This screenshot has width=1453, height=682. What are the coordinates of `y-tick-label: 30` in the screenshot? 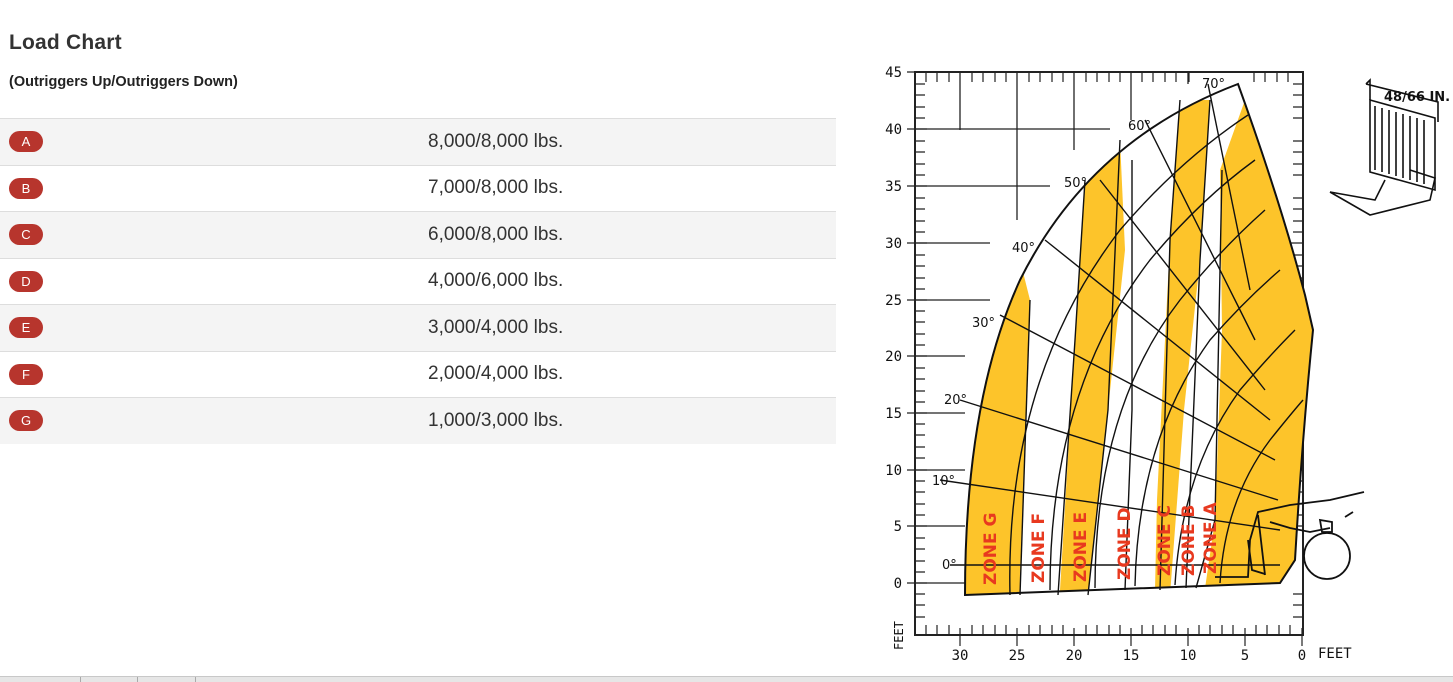 It's located at (893, 244).